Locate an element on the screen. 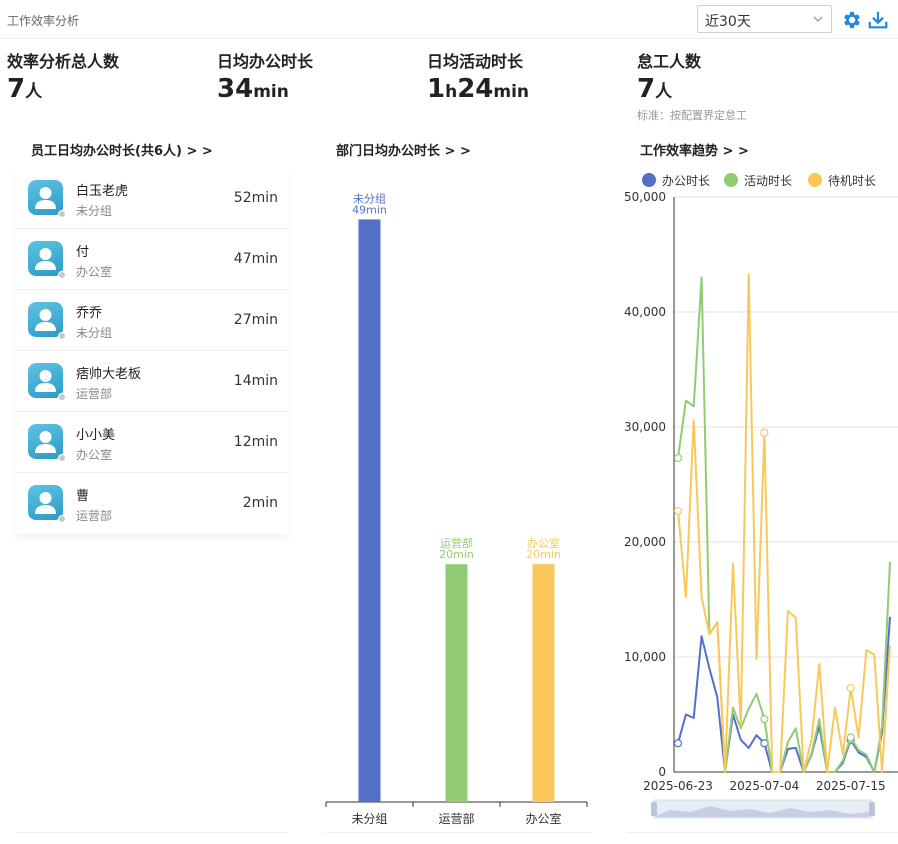 This screenshot has width=898, height=844. zoom-handle-right is located at coordinates (872, 809).